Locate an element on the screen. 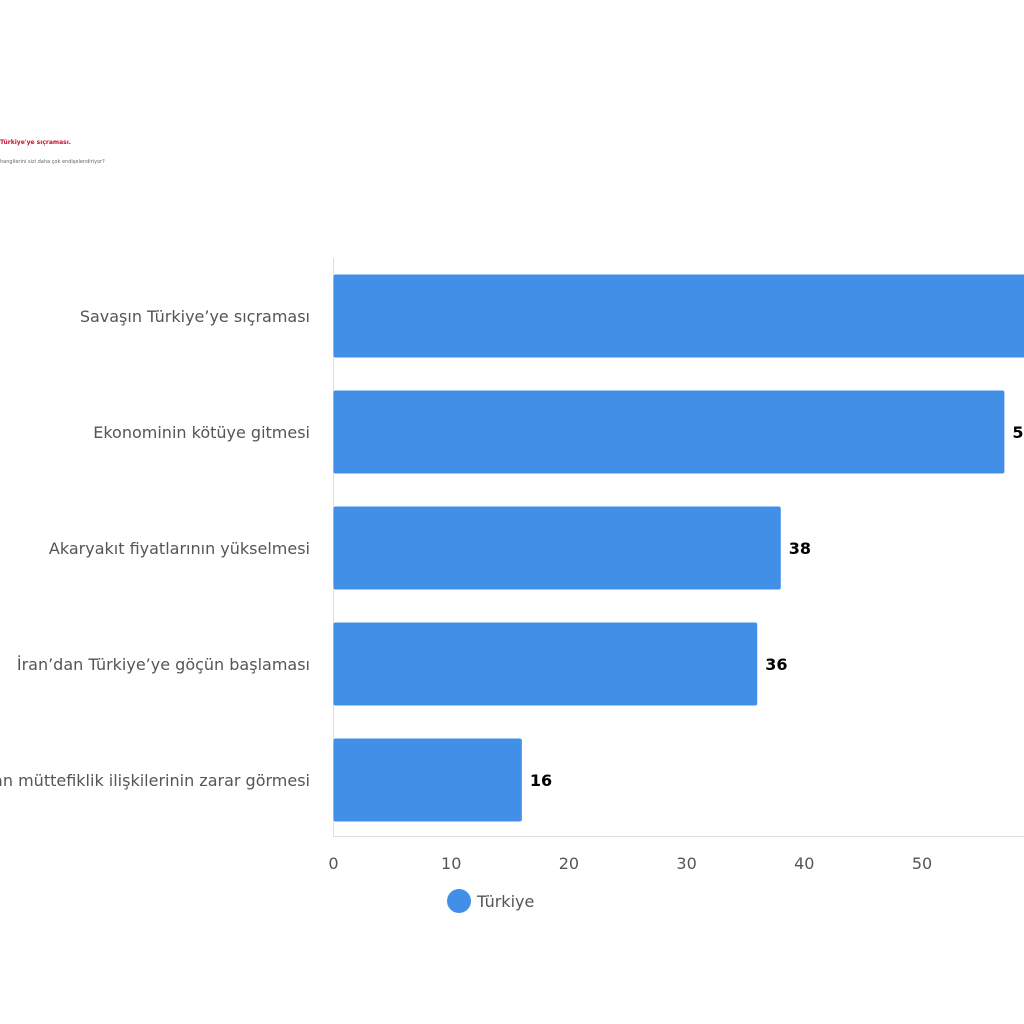  legend-swatch is located at coordinates (459, 901).